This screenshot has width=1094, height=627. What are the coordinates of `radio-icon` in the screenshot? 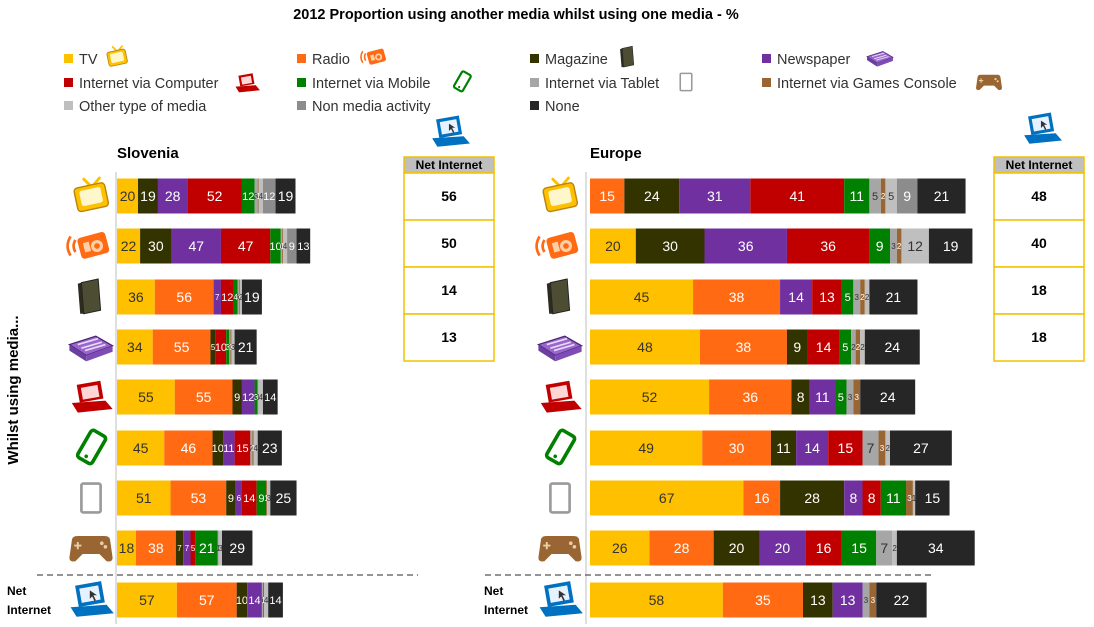 It's located at (557, 245).